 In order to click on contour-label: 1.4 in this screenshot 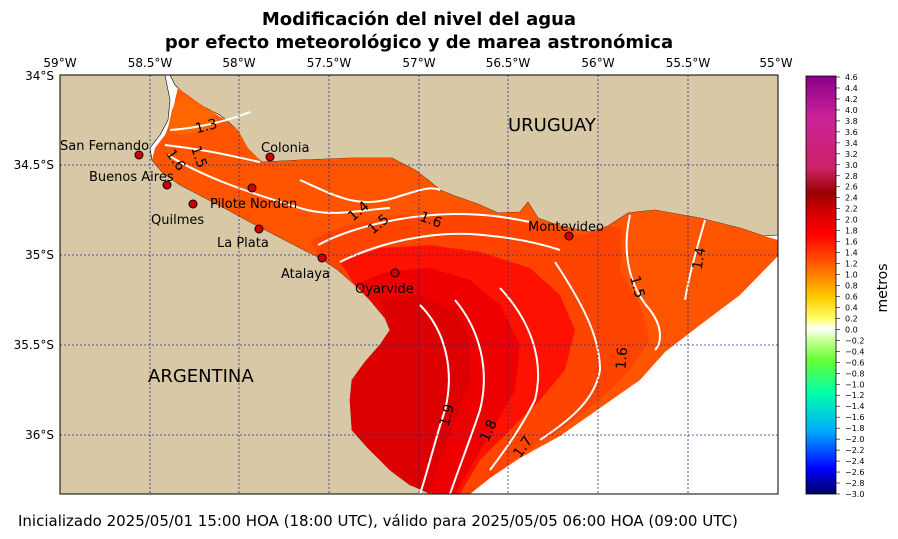, I will do `click(700, 258)`.